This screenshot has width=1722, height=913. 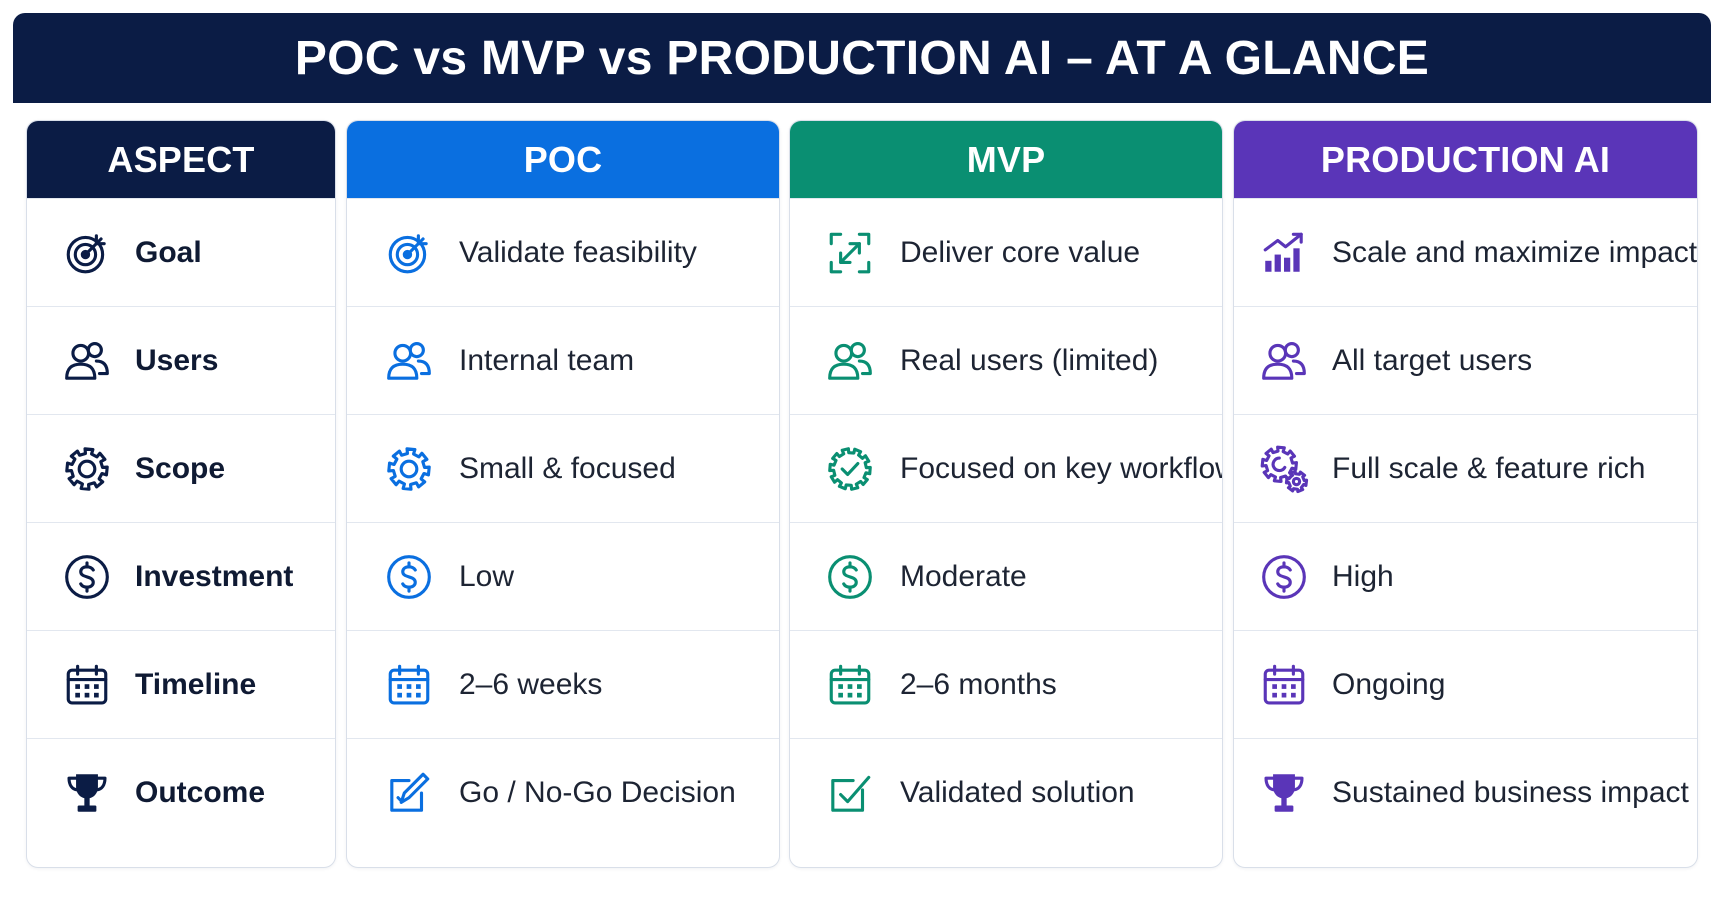 What do you see at coordinates (1029, 360) in the screenshot?
I see `mvp-value: Real users (limited)` at bounding box center [1029, 360].